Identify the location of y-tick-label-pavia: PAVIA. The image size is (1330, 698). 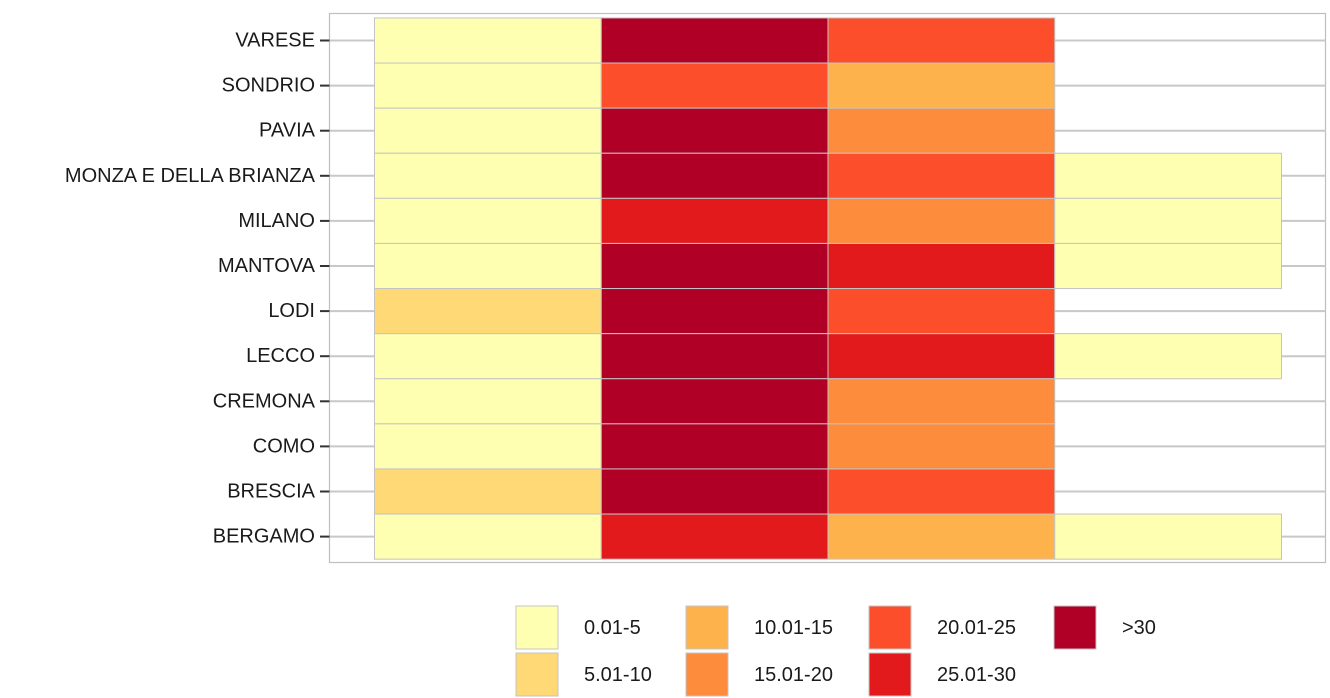
(287, 131).